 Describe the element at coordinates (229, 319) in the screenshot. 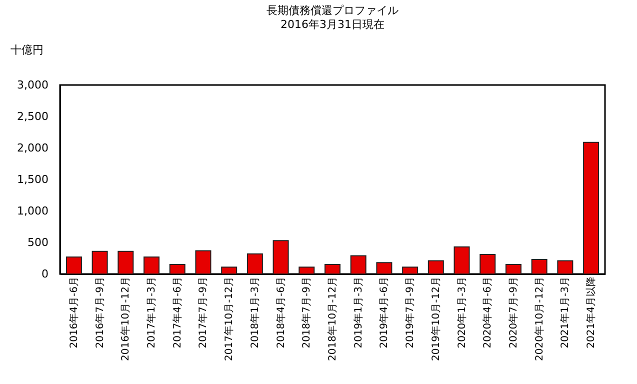

I see `x-tick-label: 2017年10月-12月` at that location.